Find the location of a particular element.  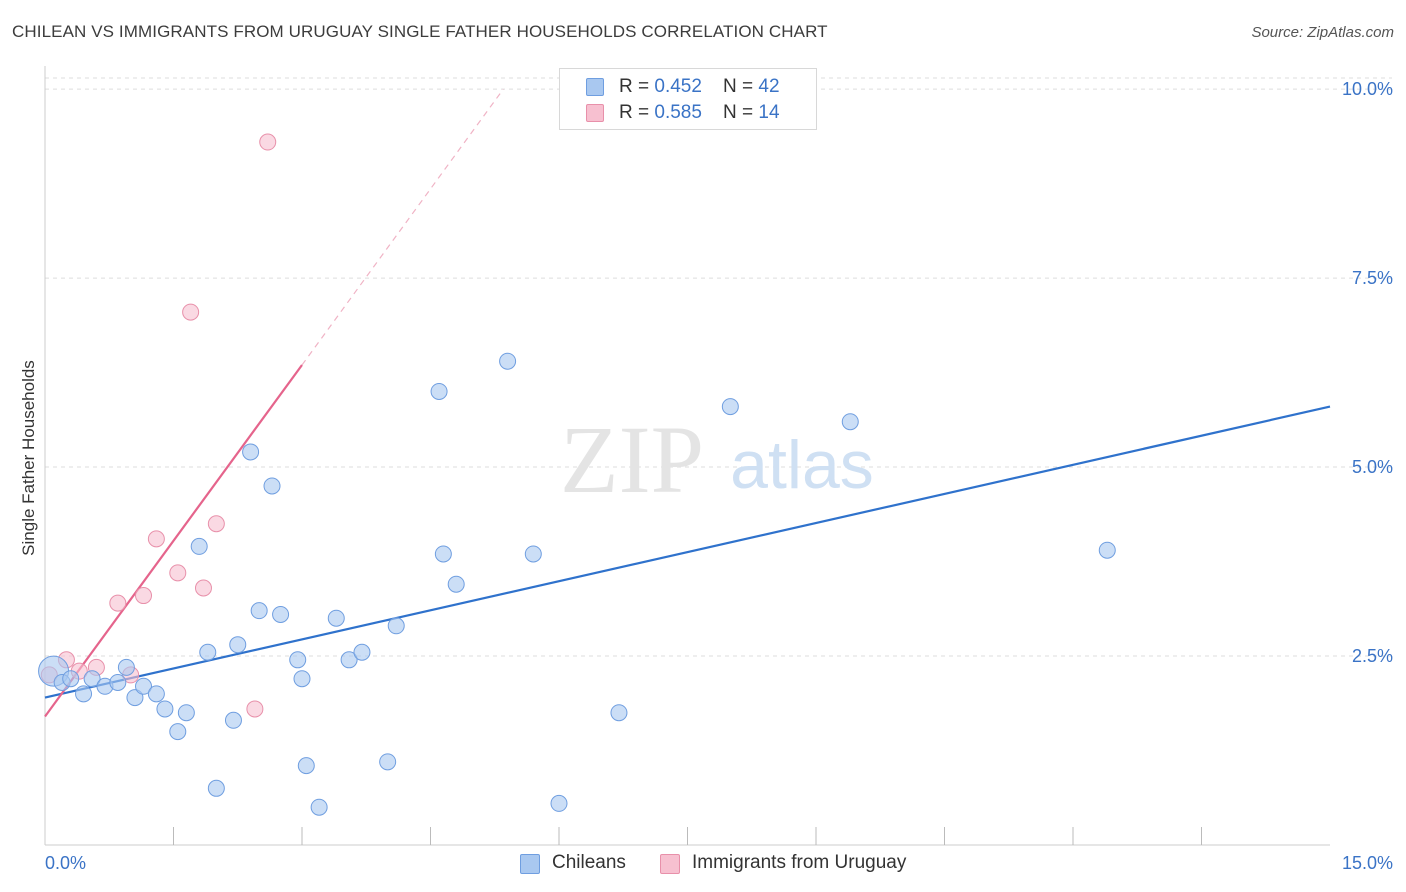

legend-r-value: 0.585 is located at coordinates (678, 112).